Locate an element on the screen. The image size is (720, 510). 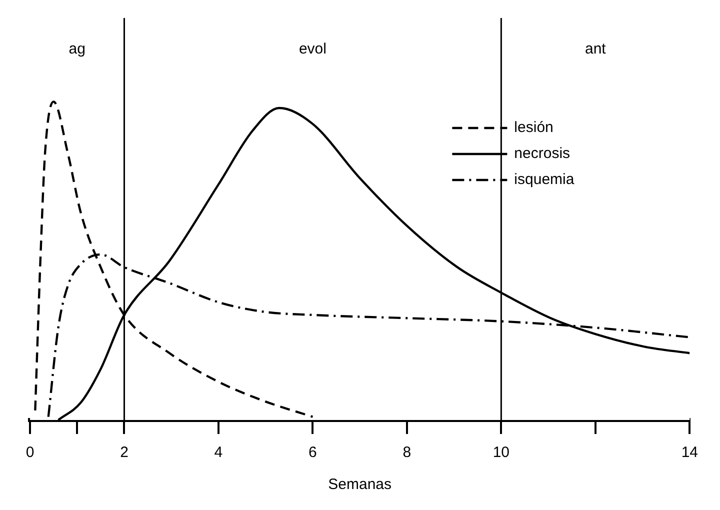
x-tick-label: 8 is located at coordinates (407, 453).